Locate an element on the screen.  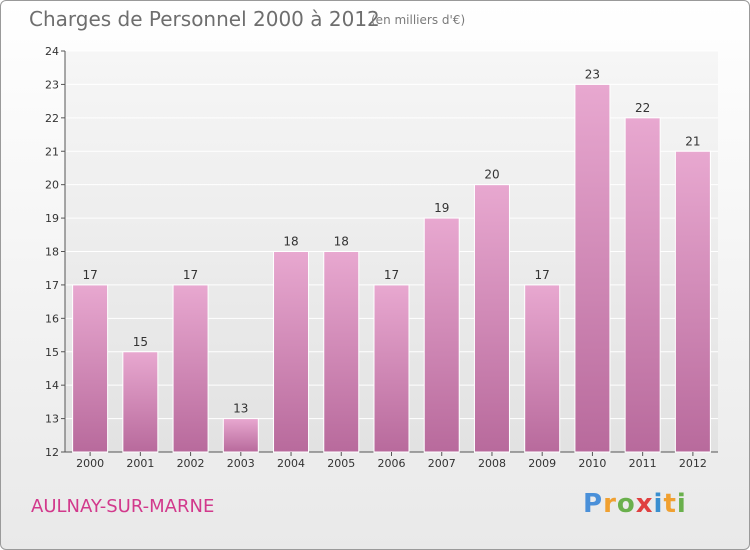
city-name: AULNAY-SUR-MARNE is located at coordinates (123, 506).